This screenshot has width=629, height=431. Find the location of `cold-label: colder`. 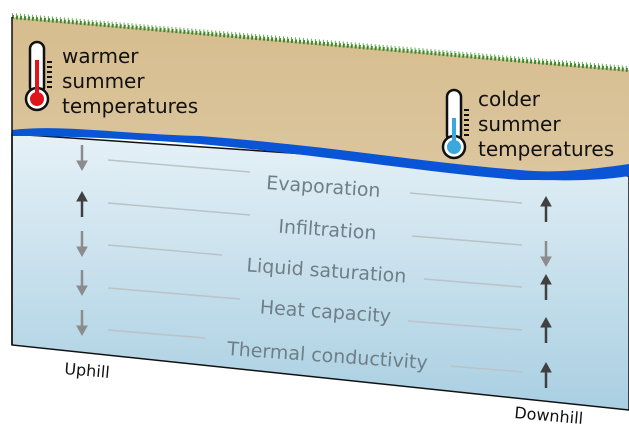

cold-label: colder is located at coordinates (509, 99).